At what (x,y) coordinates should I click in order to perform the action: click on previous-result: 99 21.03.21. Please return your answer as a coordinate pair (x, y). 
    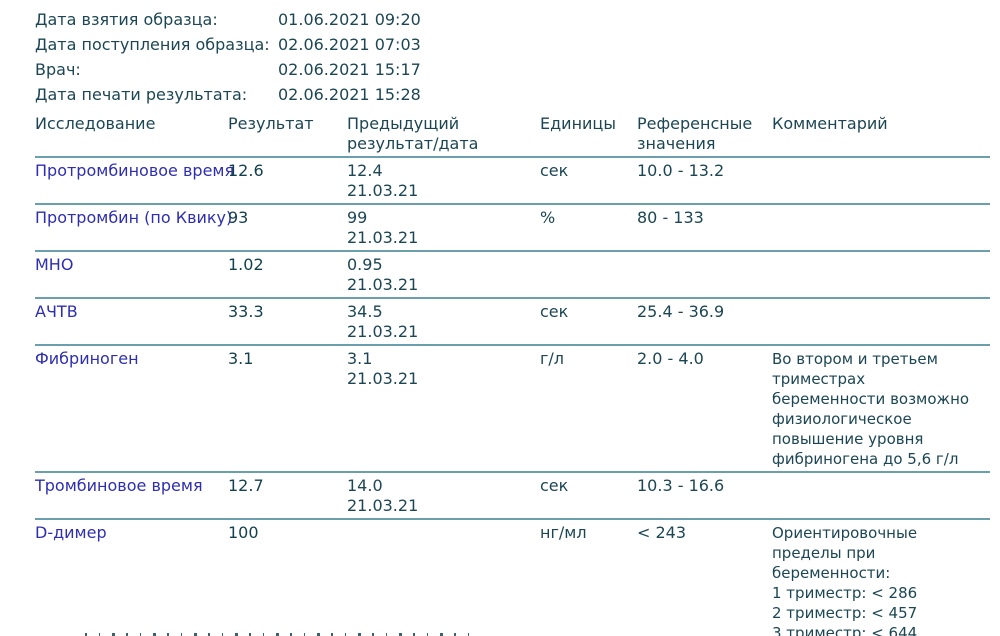
    Looking at the image, I should click on (383, 227).